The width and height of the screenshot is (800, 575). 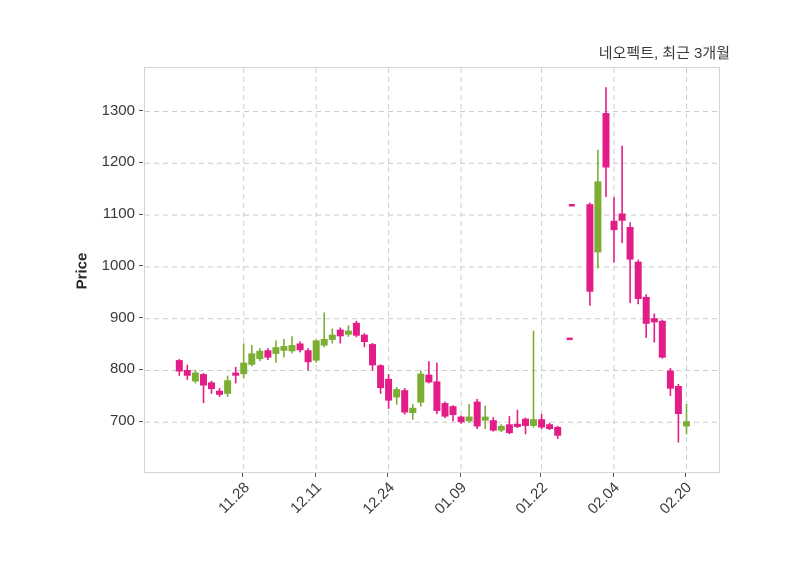 I want to click on x-tick-label: 12.11, so click(x=306, y=498).